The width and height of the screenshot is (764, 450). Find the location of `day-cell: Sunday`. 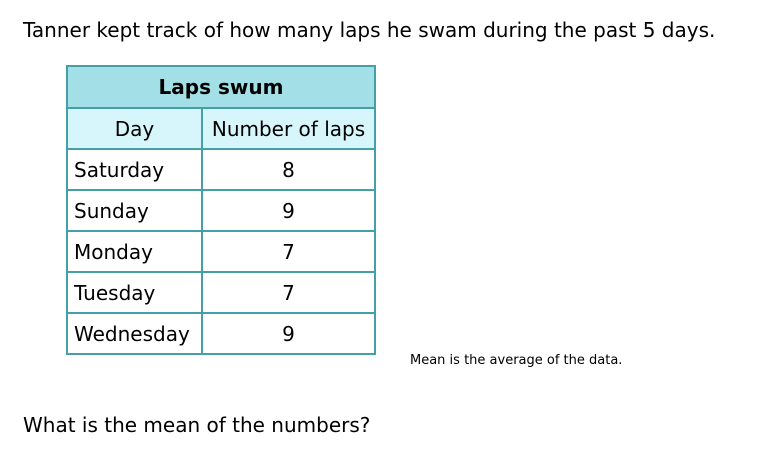

day-cell: Sunday is located at coordinates (134, 210).